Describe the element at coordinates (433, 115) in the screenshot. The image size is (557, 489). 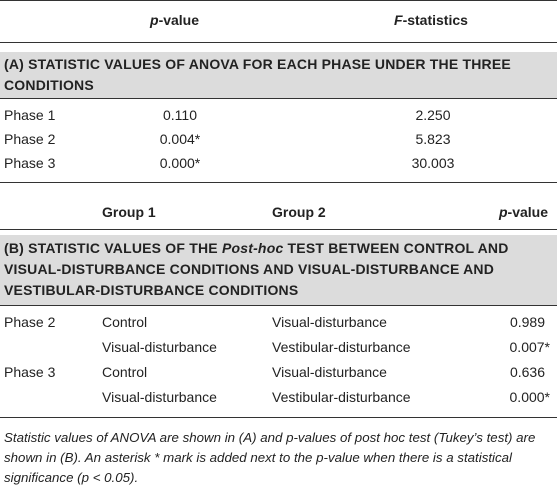
I see `table-a-row-1-f: 2.250` at that location.